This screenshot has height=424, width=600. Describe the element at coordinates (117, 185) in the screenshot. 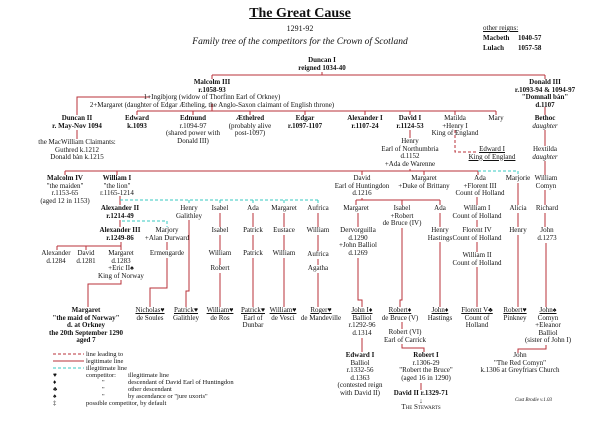

I see `person-detail: "the lion"` at that location.